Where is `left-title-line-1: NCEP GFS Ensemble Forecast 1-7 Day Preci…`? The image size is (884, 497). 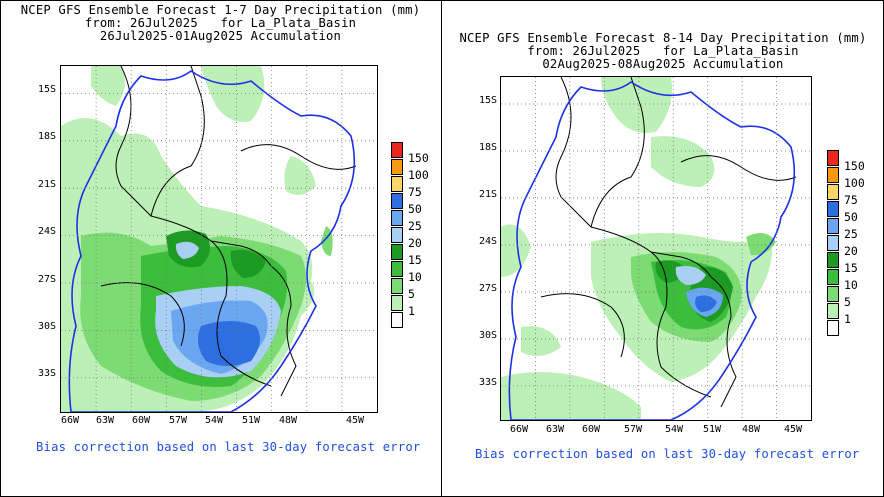 left-title-line-1: NCEP GFS Ensemble Forecast 1-7 Day Preci… is located at coordinates (220, 10).